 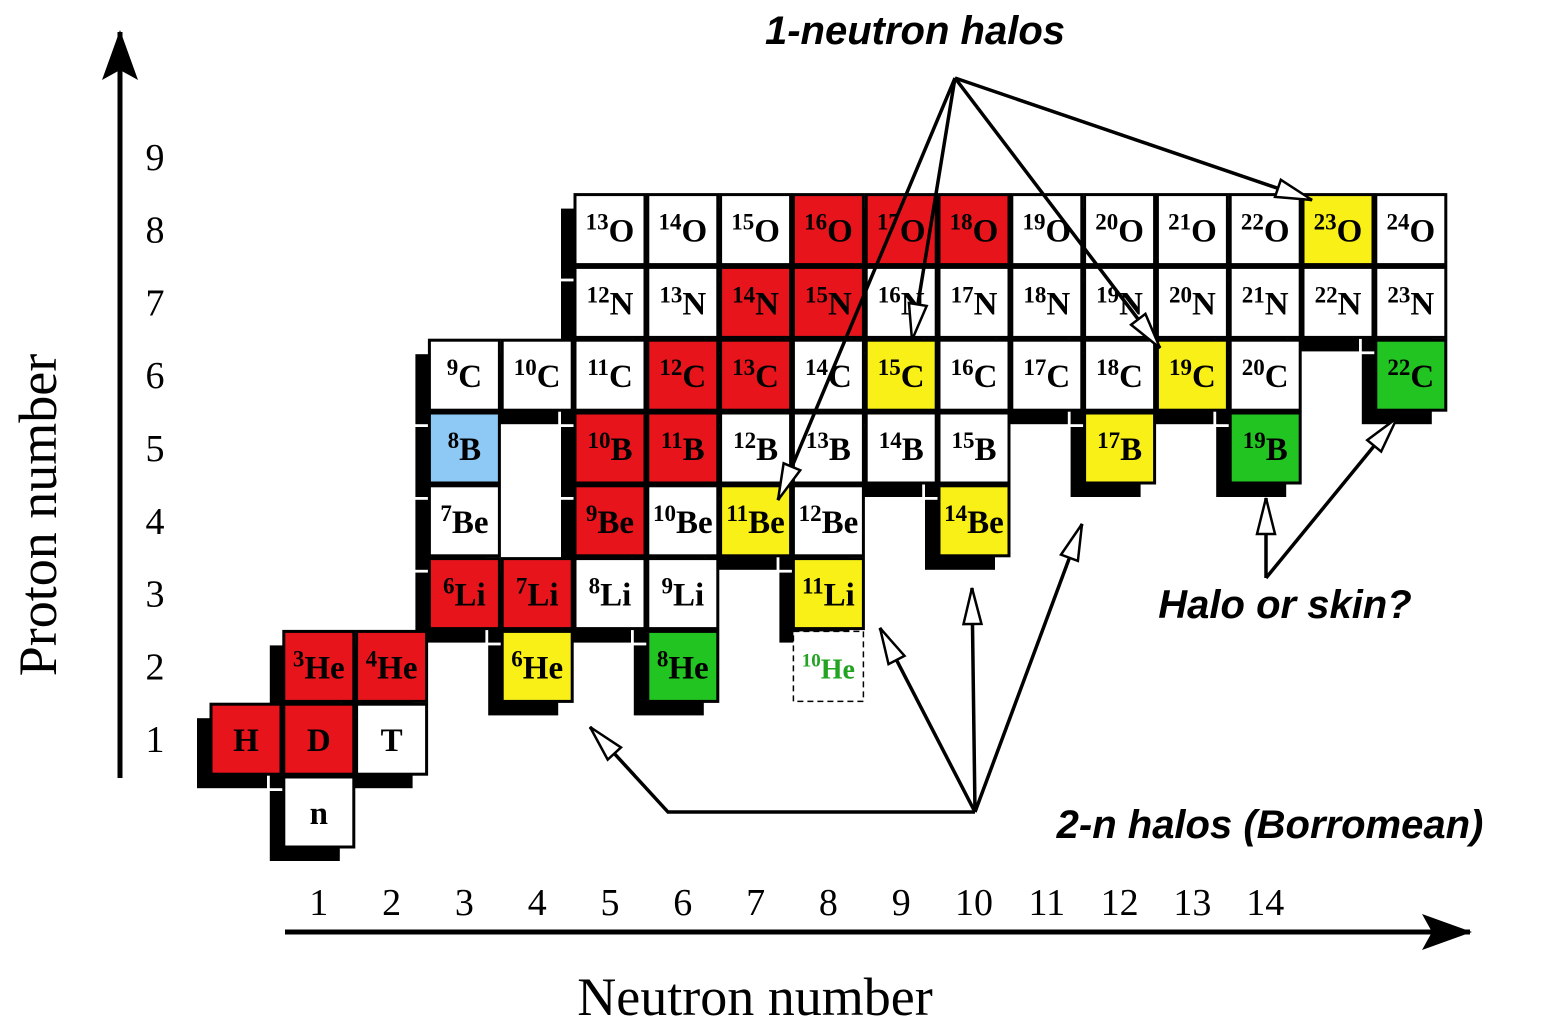 What do you see at coordinates (828, 667) in the screenshot?
I see `nuclide-label: 10He` at bounding box center [828, 667].